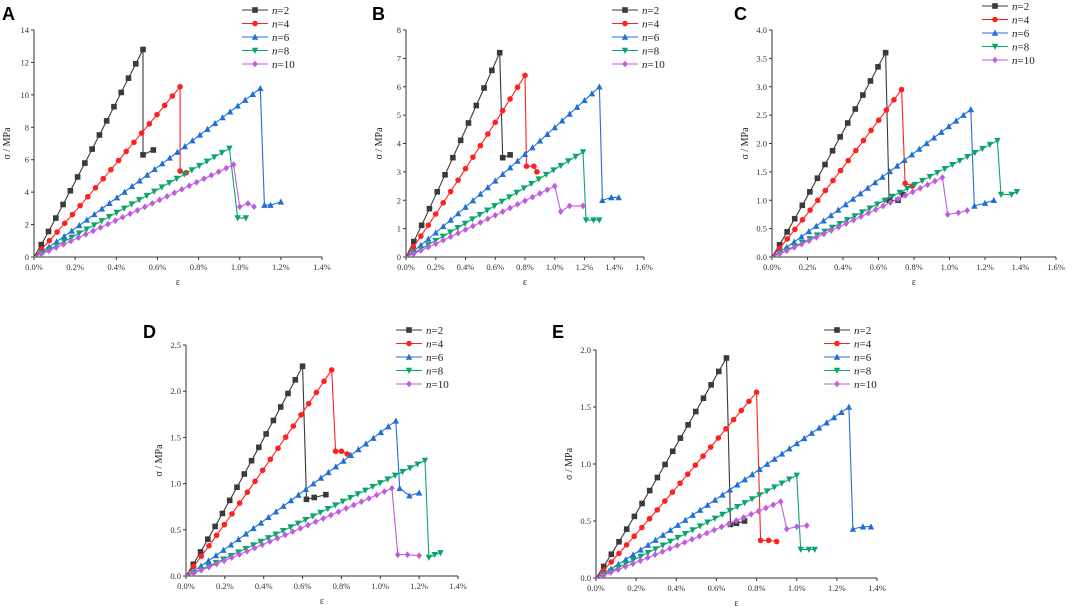 This screenshot has height=610, width=1072. I want to click on series-line-n4, so click(471, 165).